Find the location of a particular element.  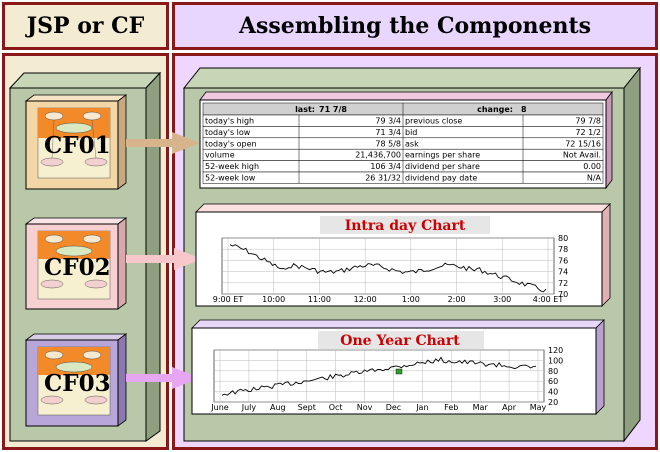

arrow-cf01 is located at coordinates (163, 143).